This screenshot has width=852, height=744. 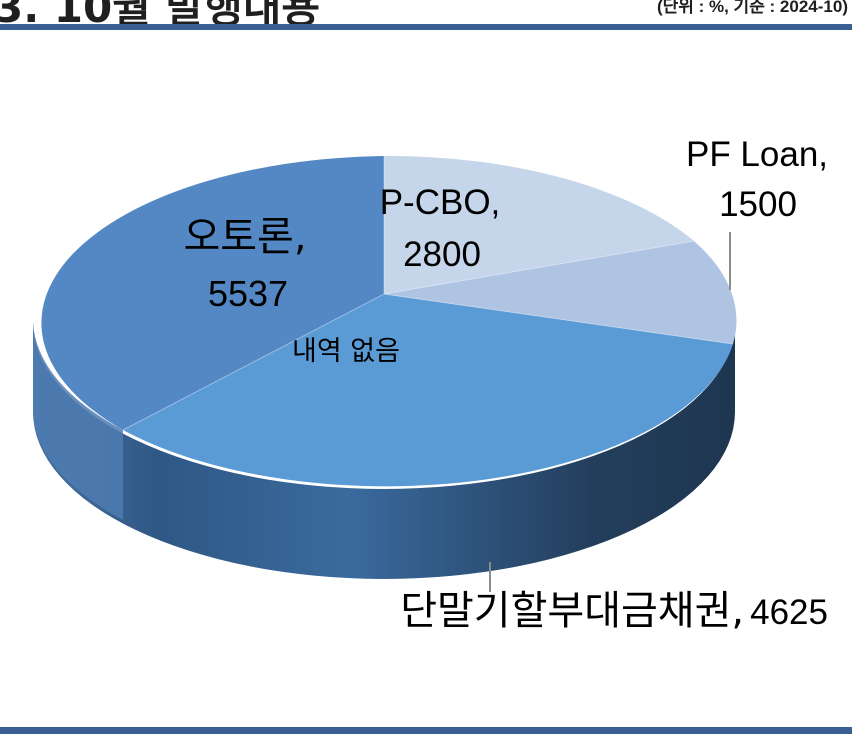 What do you see at coordinates (752, 8) in the screenshot?
I see `unit-note: (단위 : %, 기준 : 2024-10)` at bounding box center [752, 8].